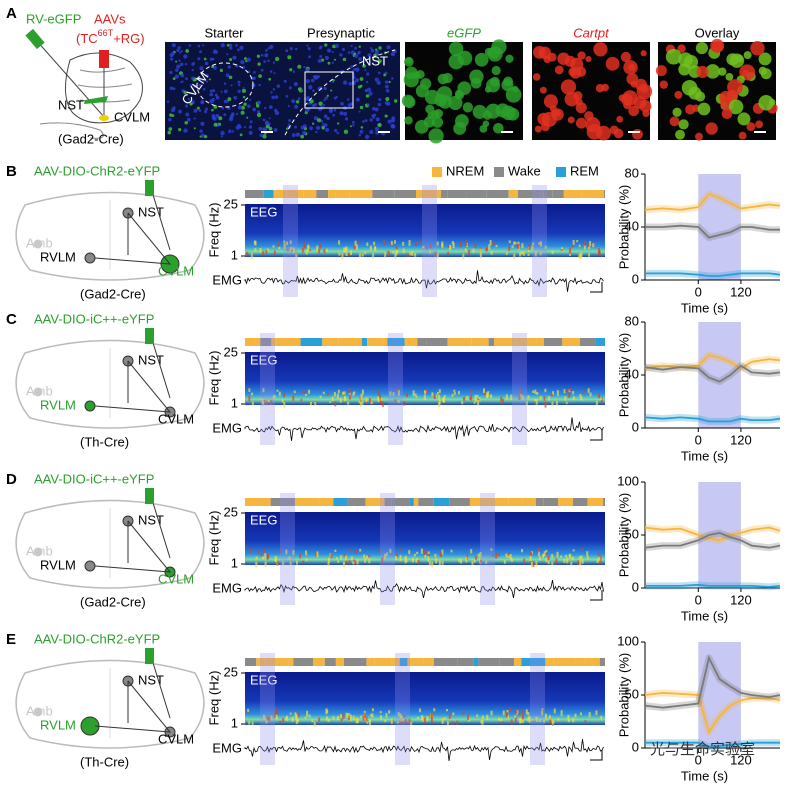  Describe the element at coordinates (38, 712) in the screenshot. I see `node` at that location.